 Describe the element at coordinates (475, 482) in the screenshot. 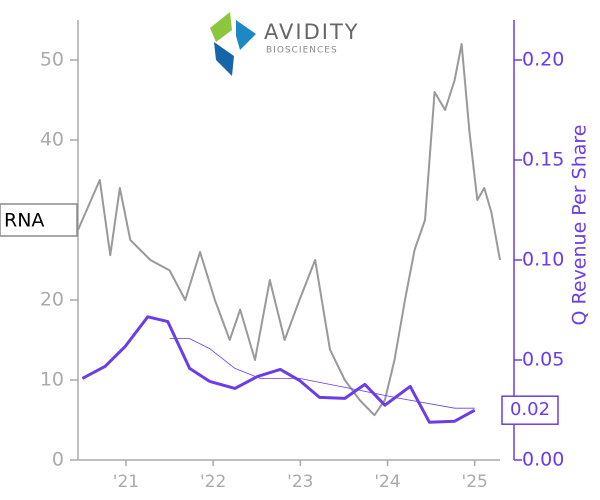

I see `x-tick-label: '25` at that location.